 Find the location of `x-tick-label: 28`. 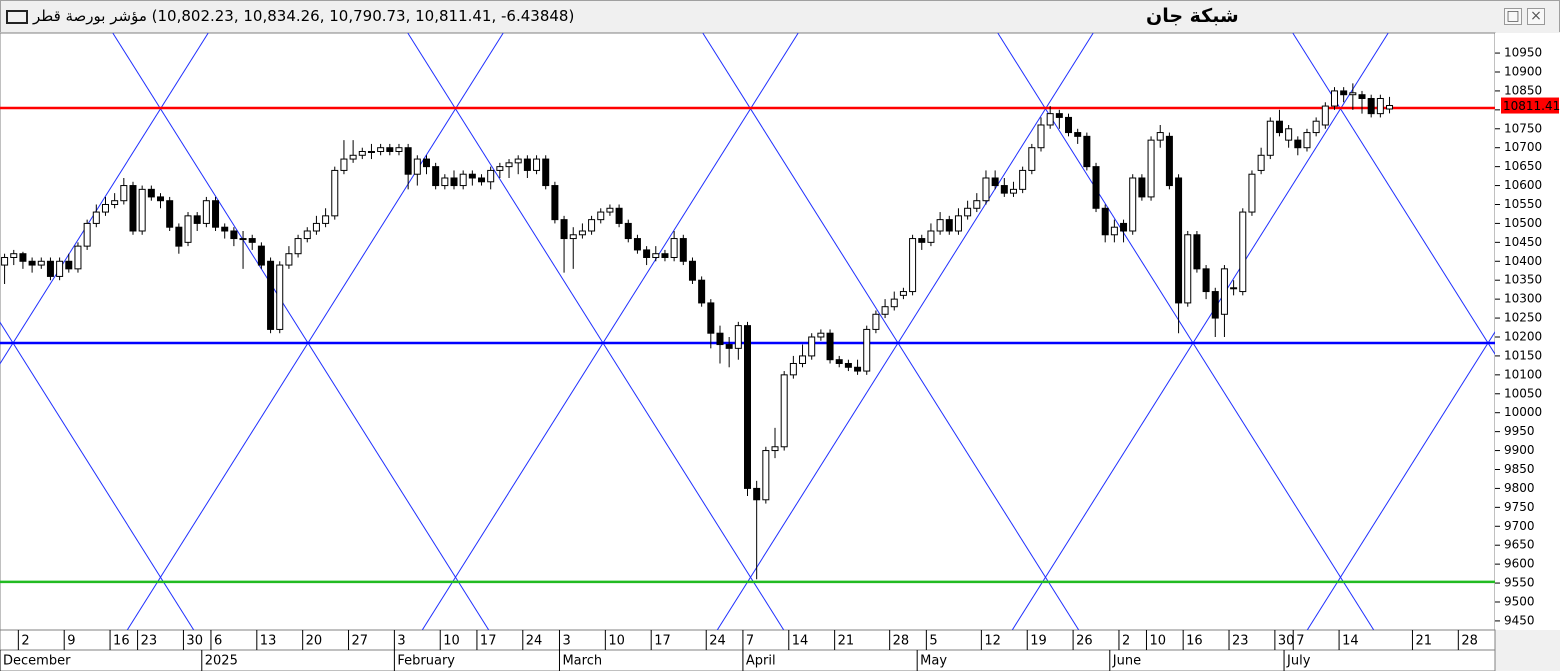

x-tick-label: 28 is located at coordinates (1469, 641).